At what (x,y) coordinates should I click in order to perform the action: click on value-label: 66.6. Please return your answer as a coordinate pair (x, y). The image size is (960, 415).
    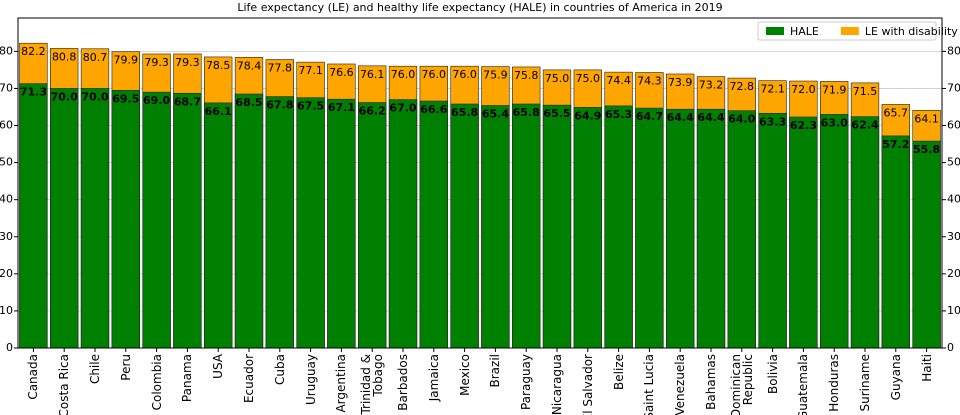
    Looking at the image, I should click on (433, 109).